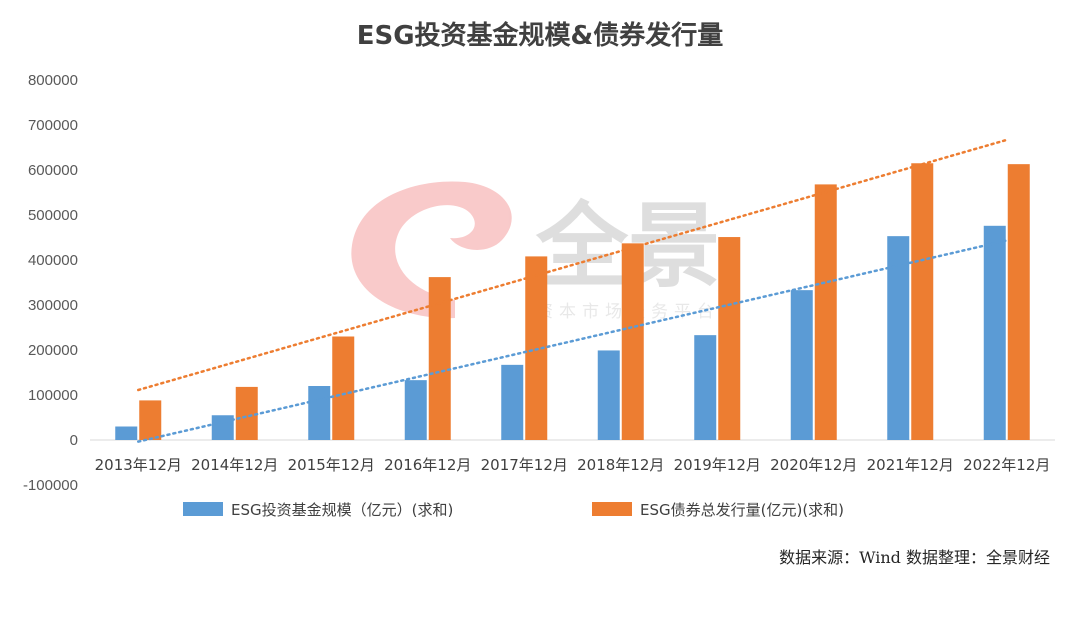  What do you see at coordinates (742, 510) in the screenshot?
I see `legend-label-bond: ESG债券总发行量(亿元)(求和)` at bounding box center [742, 510].